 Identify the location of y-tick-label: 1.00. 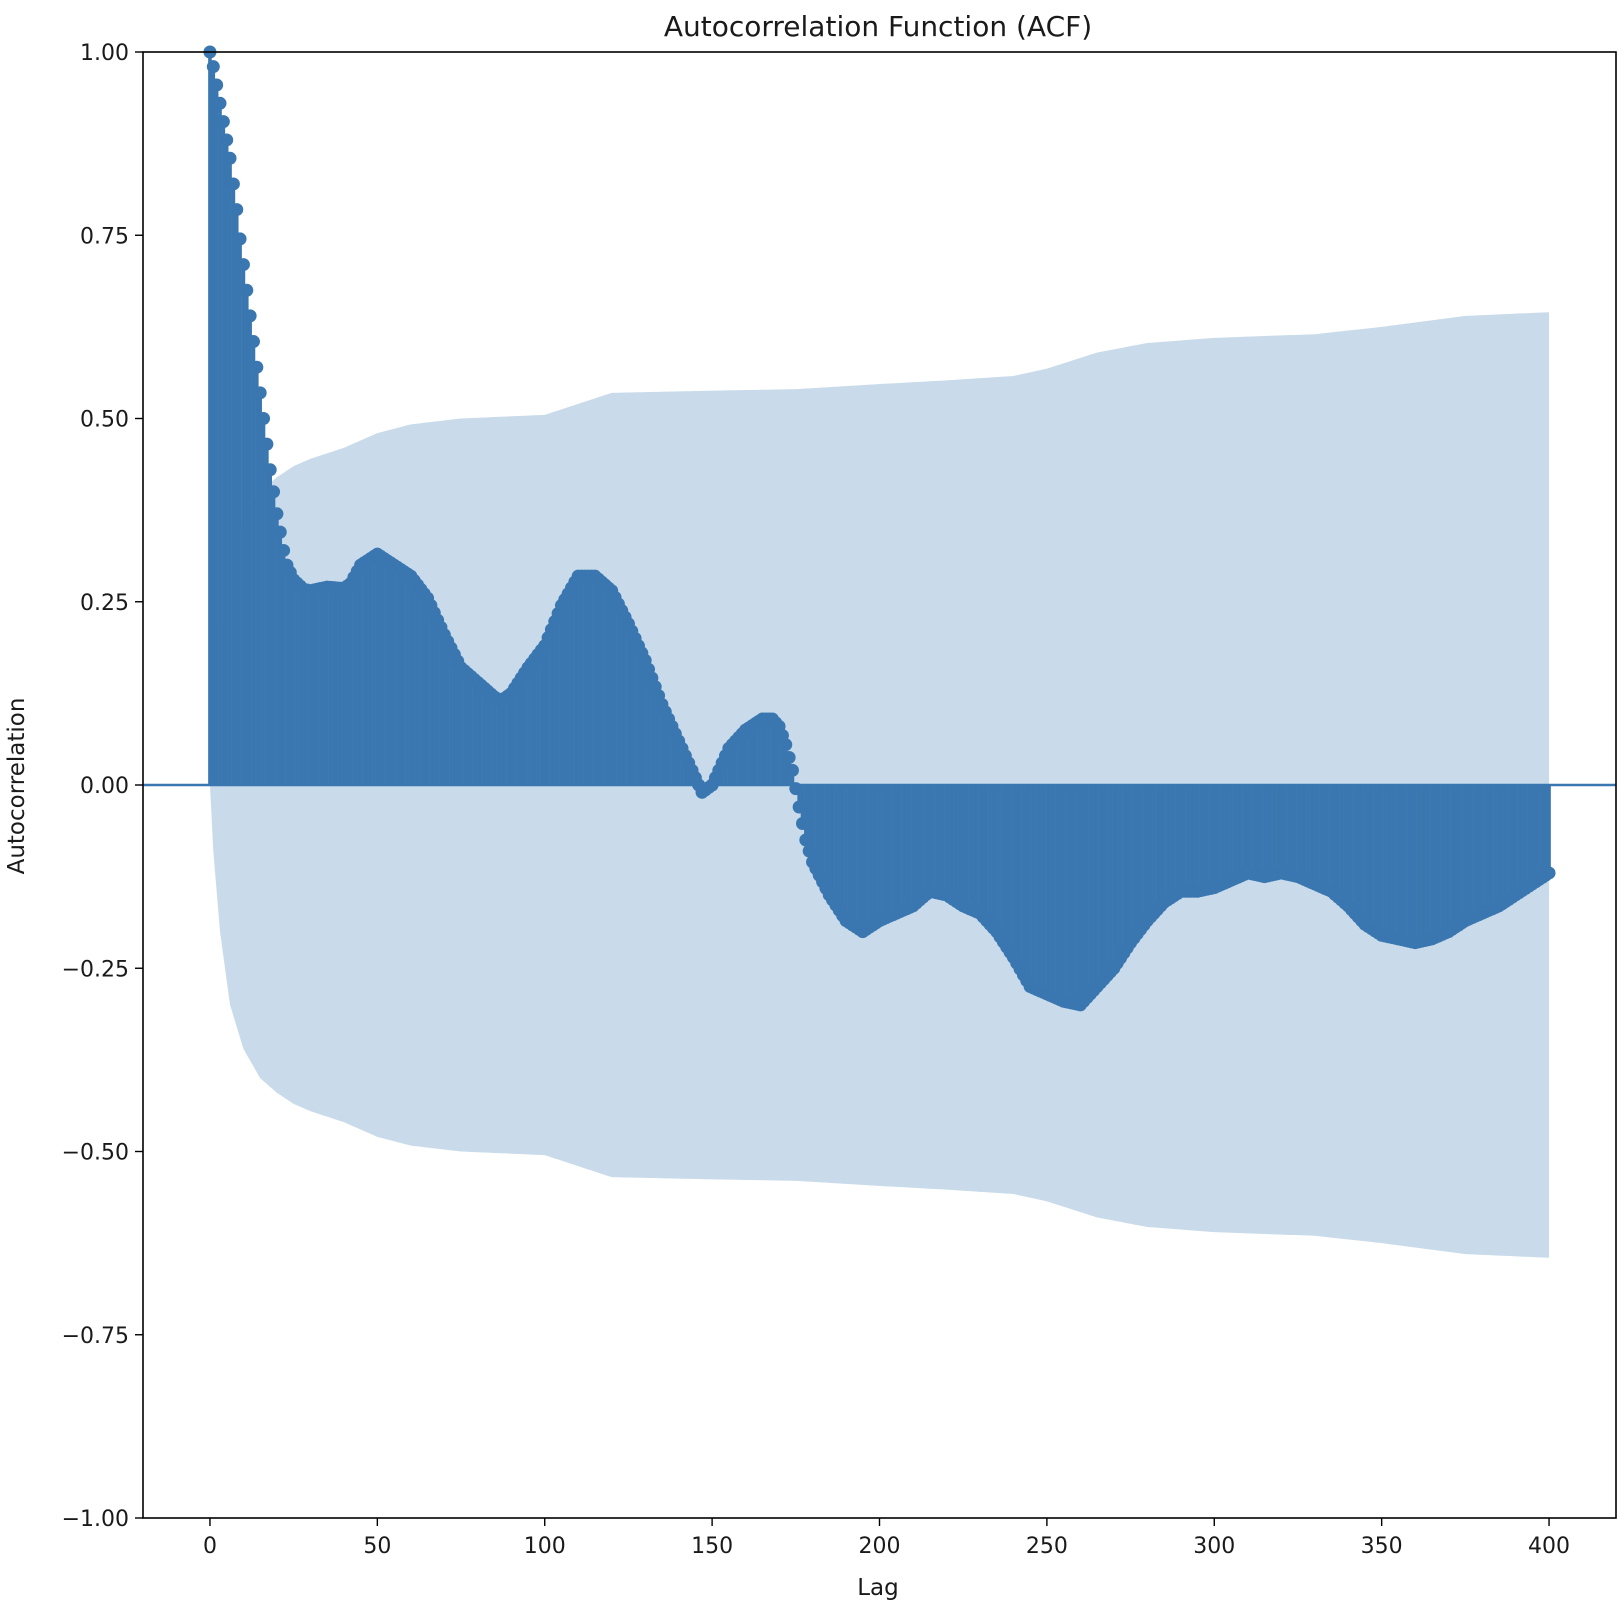
(104, 53).